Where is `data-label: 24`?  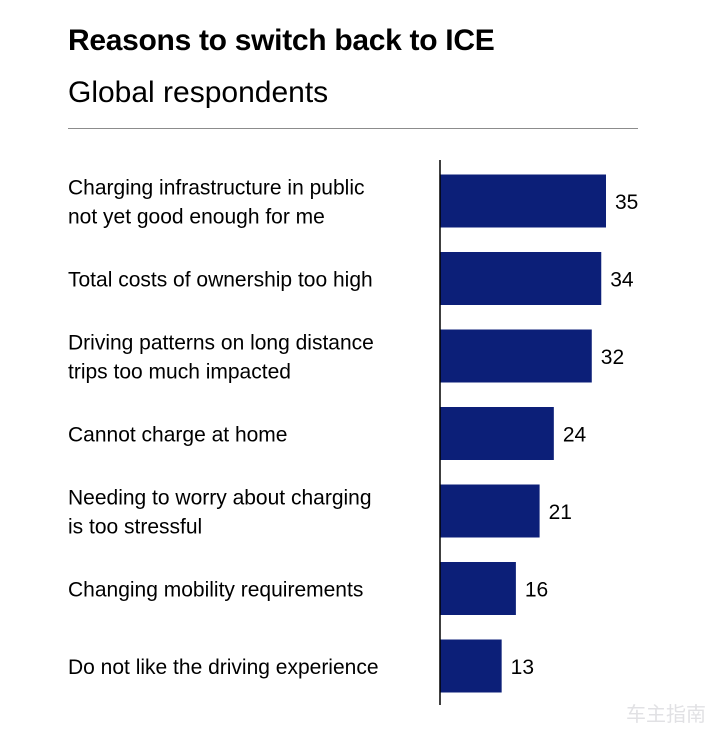 data-label: 24 is located at coordinates (575, 435).